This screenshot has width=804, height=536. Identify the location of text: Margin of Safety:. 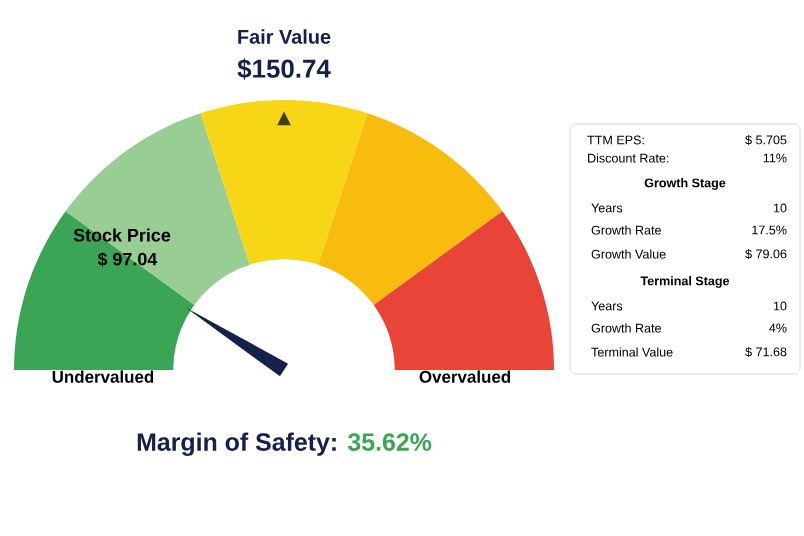
(236, 444).